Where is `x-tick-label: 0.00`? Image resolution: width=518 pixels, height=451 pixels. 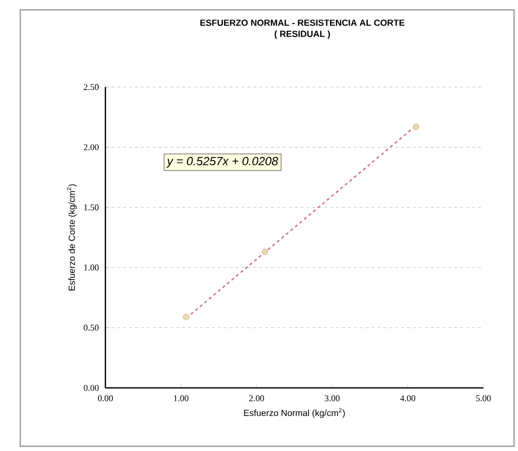
x-tick-label: 0.00 is located at coordinates (105, 398).